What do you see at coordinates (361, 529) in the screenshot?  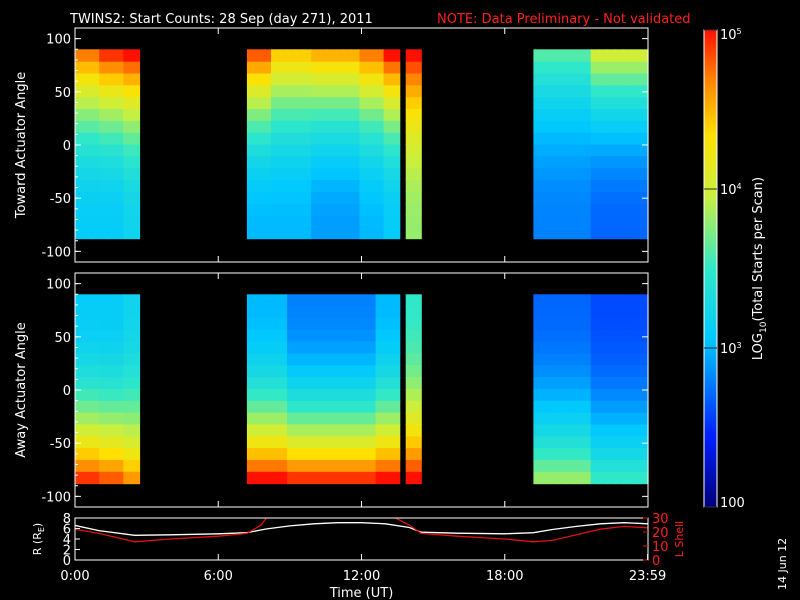 I see `r-line` at bounding box center [361, 529].